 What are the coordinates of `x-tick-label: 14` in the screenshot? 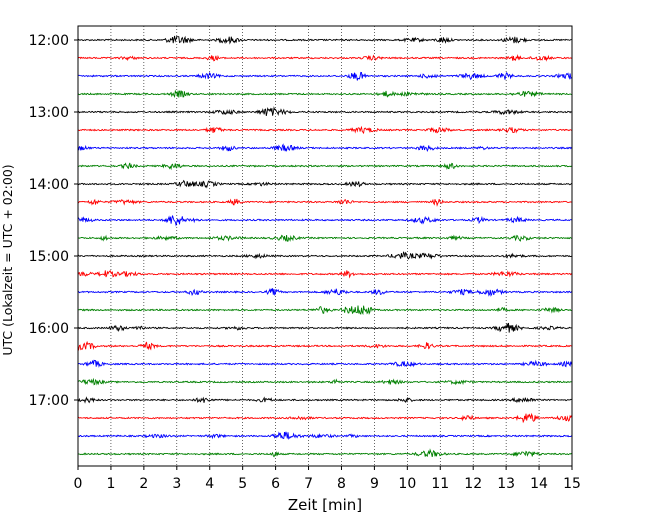 It's located at (539, 484).